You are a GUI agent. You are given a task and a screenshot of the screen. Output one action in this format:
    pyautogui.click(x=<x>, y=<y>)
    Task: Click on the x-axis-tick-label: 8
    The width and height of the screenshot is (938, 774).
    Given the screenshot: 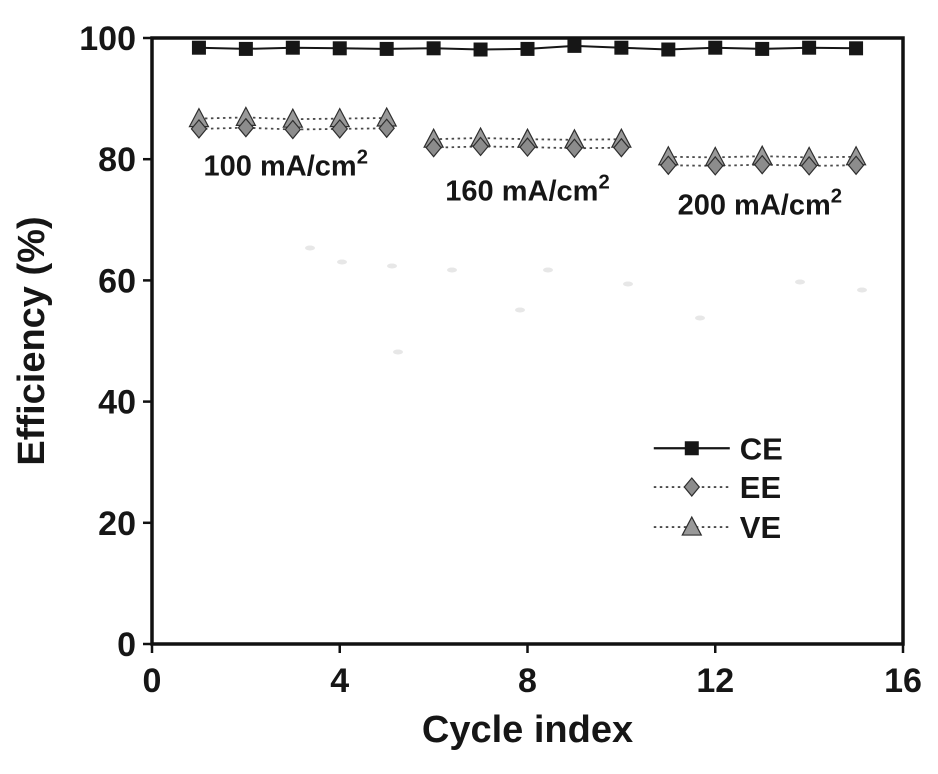 What is the action you would take?
    pyautogui.click(x=527, y=681)
    